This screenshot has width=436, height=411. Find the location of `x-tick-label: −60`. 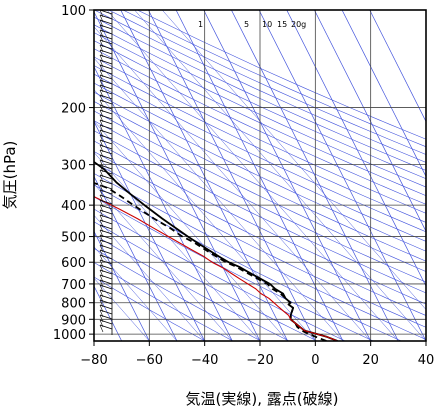

x-tick-label: −60 is located at coordinates (149, 360).